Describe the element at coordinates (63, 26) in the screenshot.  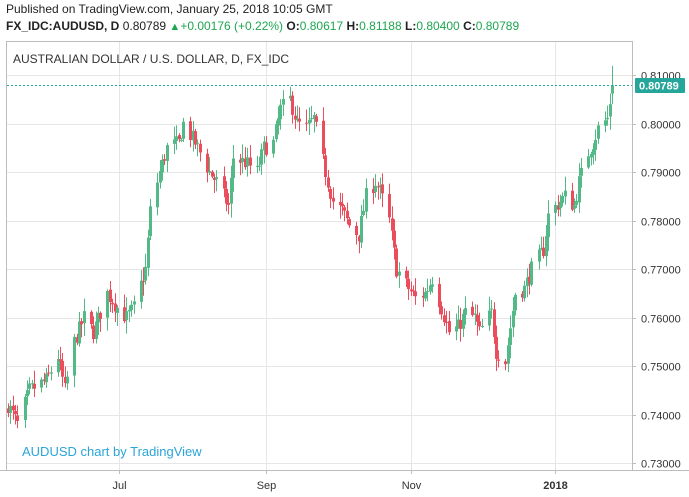
I see `symbol-label: FX_IDC:AUDUSD, D` at that location.